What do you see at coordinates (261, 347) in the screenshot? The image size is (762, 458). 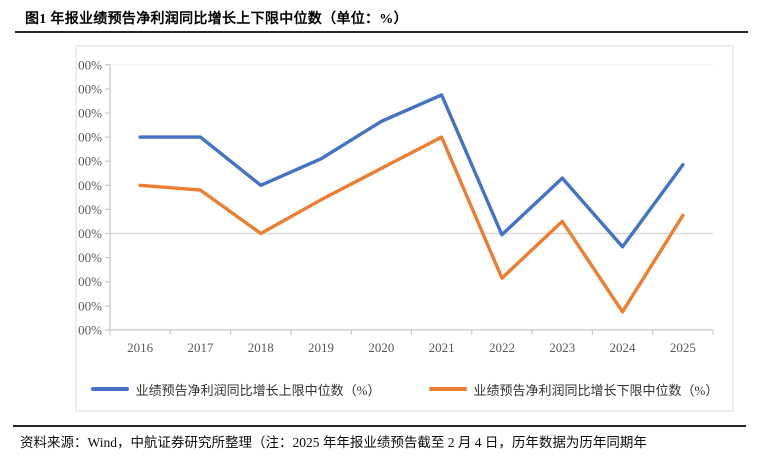 I see `x-tick-label: 2018` at bounding box center [261, 347].